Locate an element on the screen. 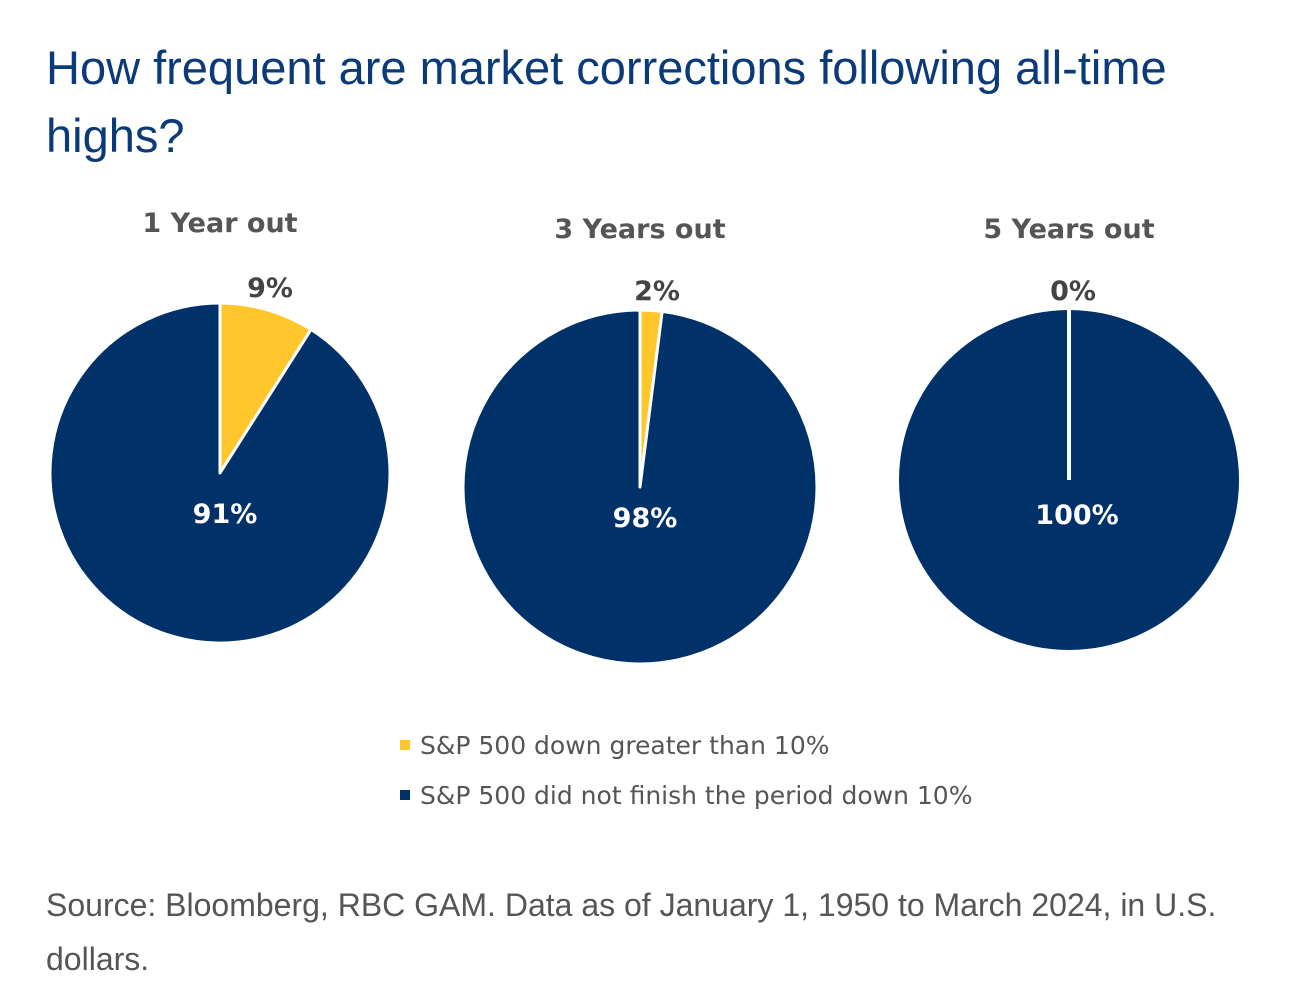  data-label: 9% is located at coordinates (270, 288).